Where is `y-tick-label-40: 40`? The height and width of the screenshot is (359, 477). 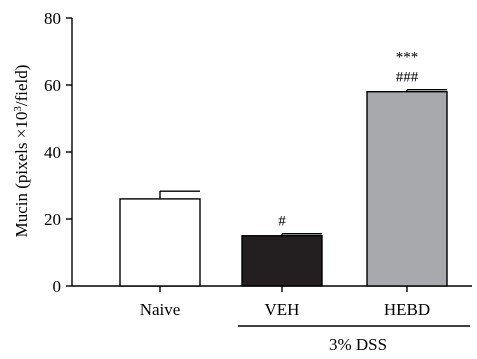 y-tick-label-40: 40 is located at coordinates (52, 152).